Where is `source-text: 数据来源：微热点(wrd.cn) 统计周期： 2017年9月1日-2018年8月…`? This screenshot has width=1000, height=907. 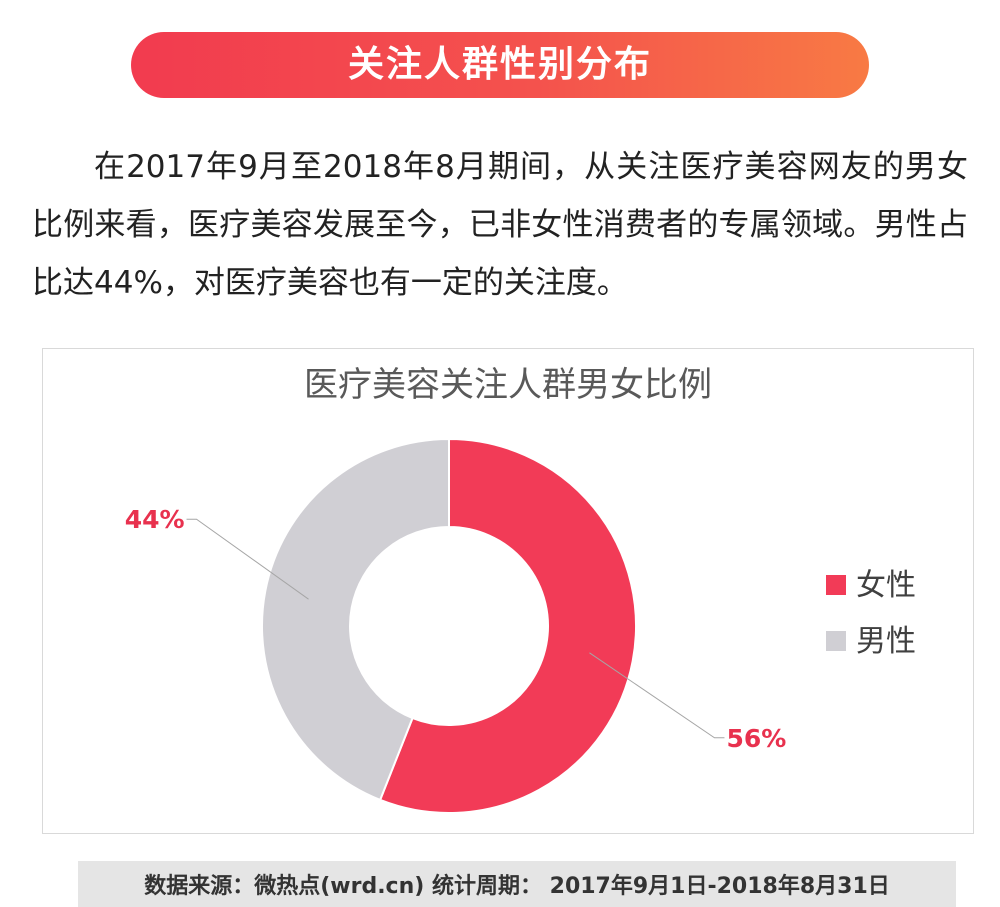
source-text: 数据来源：微热点(wrd.cn) 统计周期： 2017年9月1日-2018年8月… is located at coordinates (517, 886).